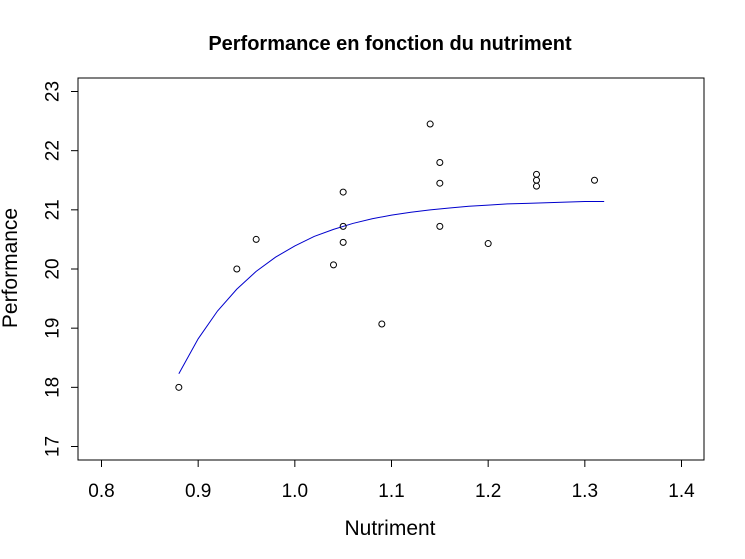  I want to click on x-tick-label: 1.4, so click(681, 491).